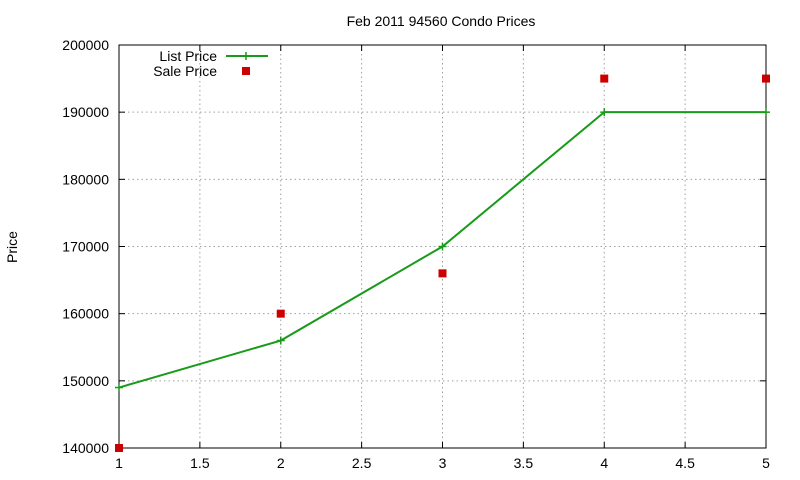 The height and width of the screenshot is (480, 800). What do you see at coordinates (85, 381) in the screenshot?
I see `y-tick-label: 150000` at bounding box center [85, 381].